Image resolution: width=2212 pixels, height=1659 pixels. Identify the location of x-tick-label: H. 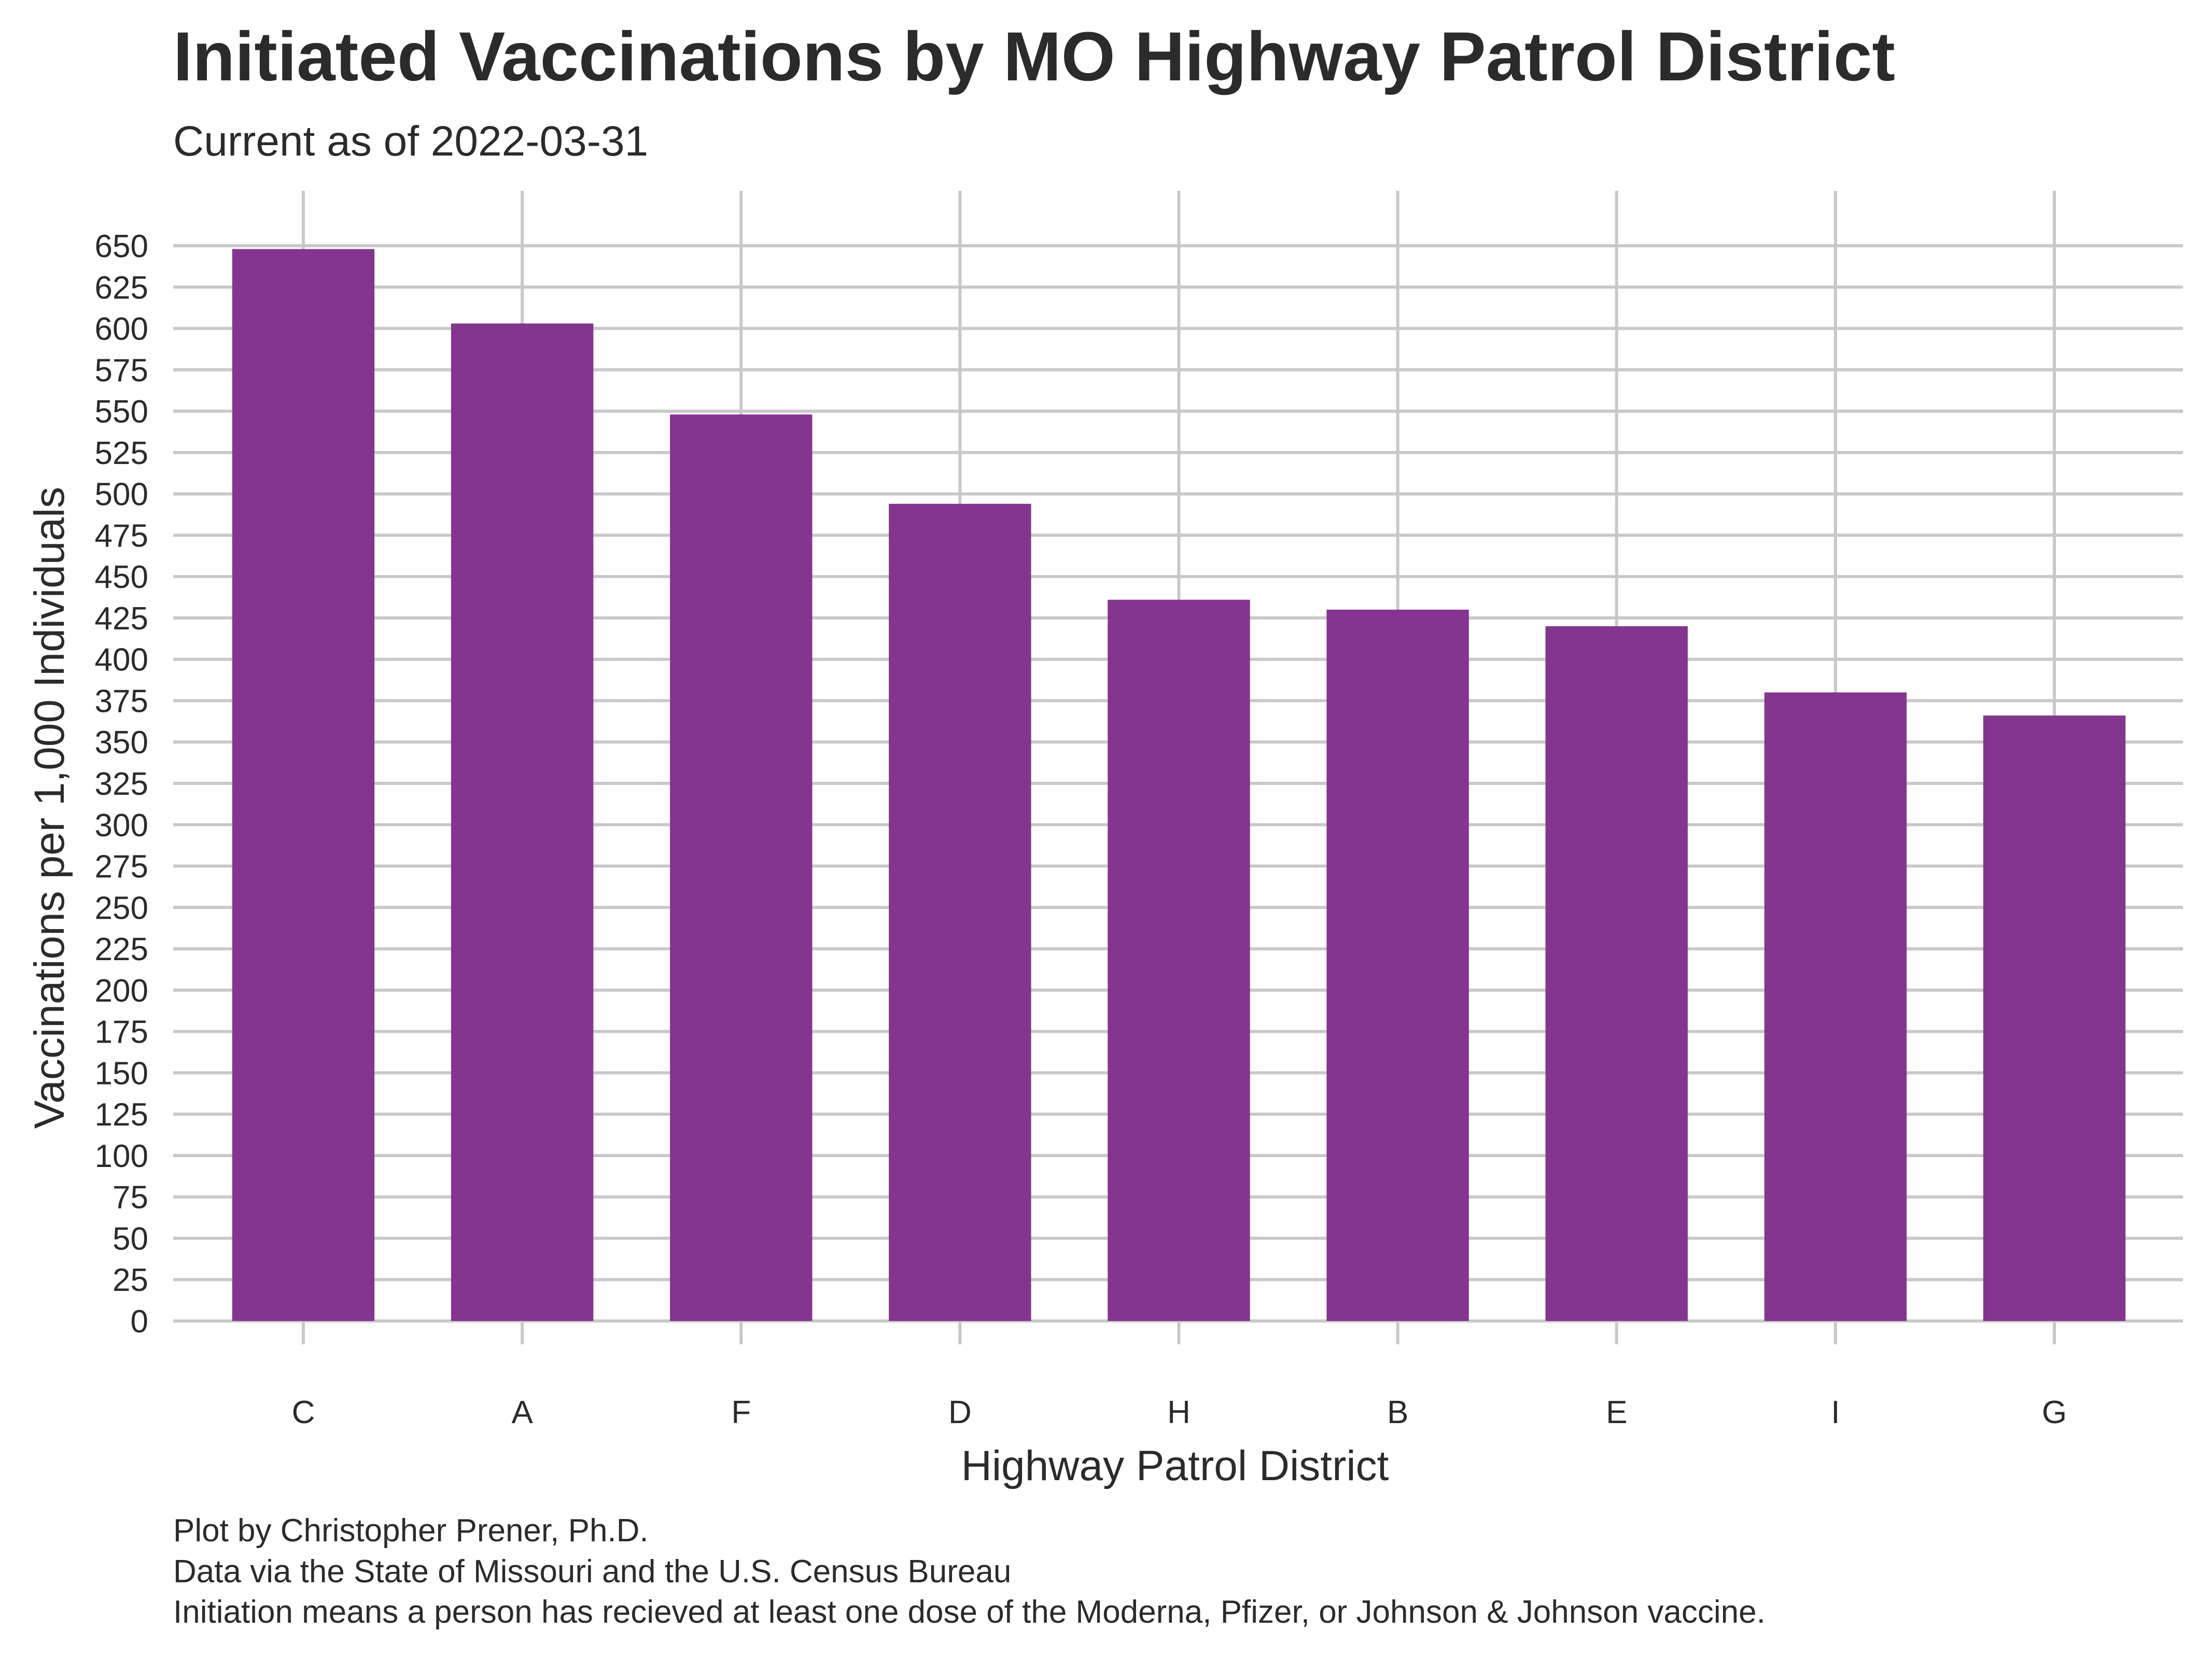
(1179, 1412).